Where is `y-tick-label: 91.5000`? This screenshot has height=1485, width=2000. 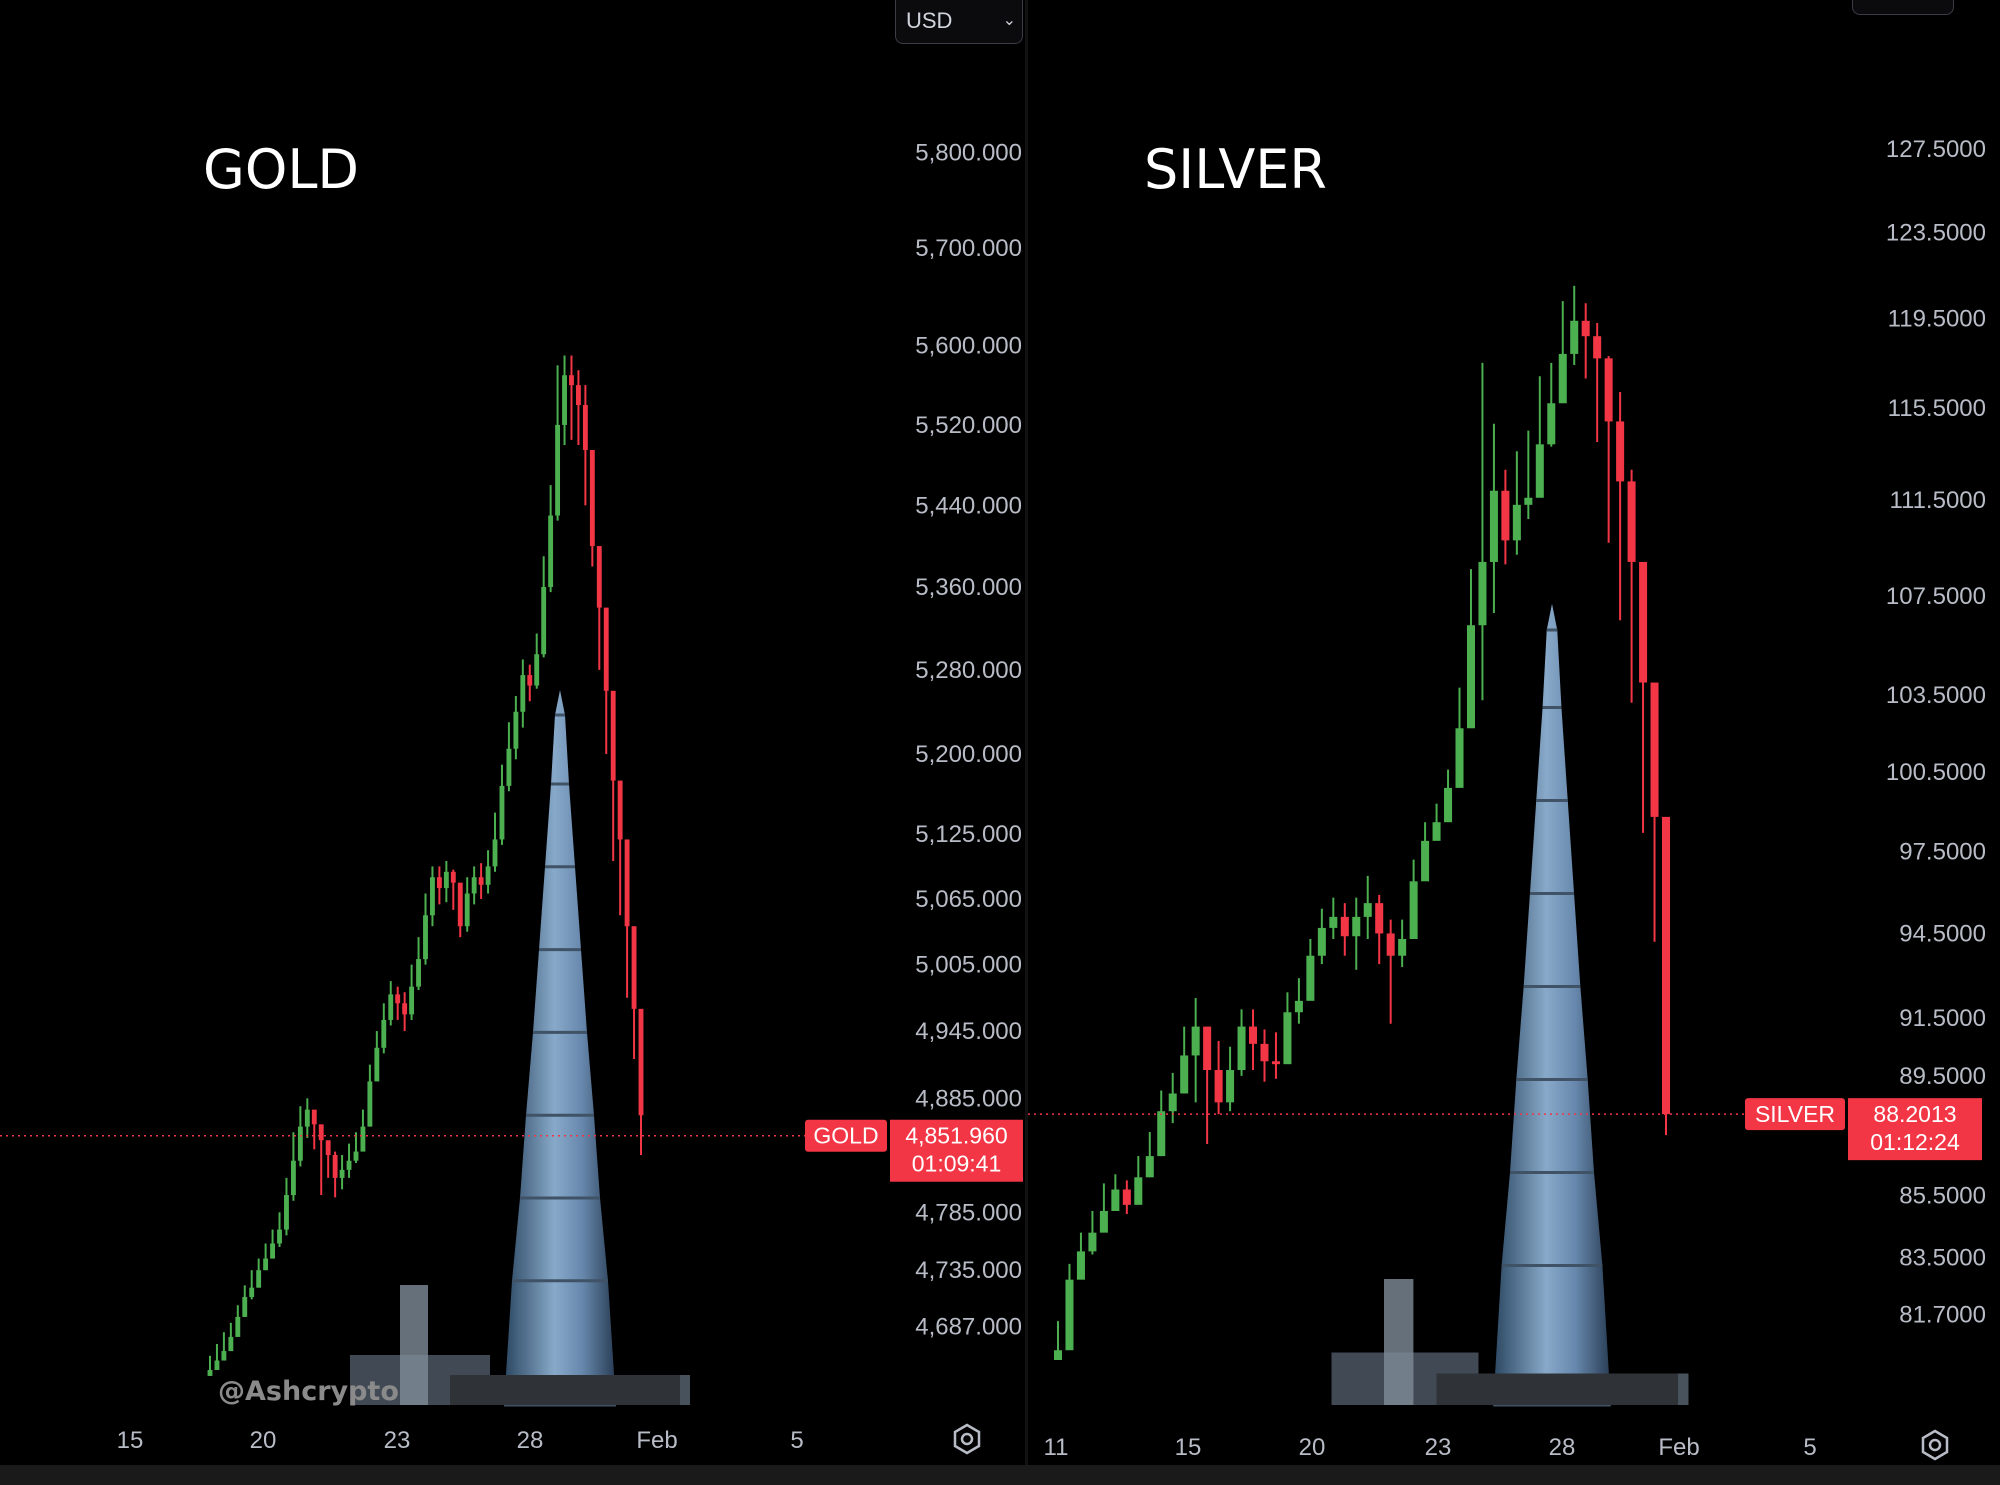 y-tick-label: 91.5000 is located at coordinates (1942, 1018).